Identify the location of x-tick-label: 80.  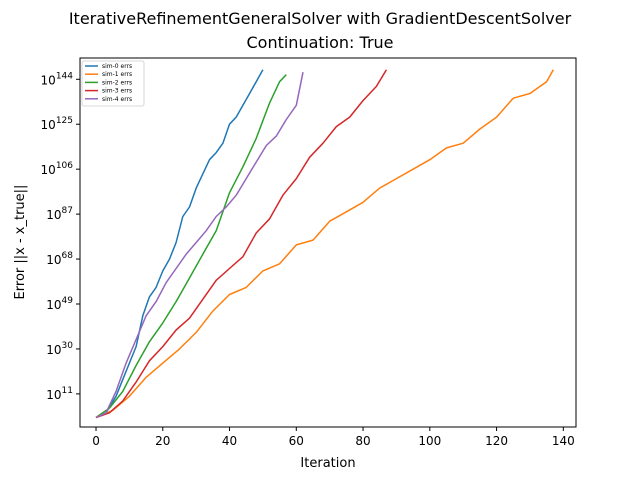
(362, 441).